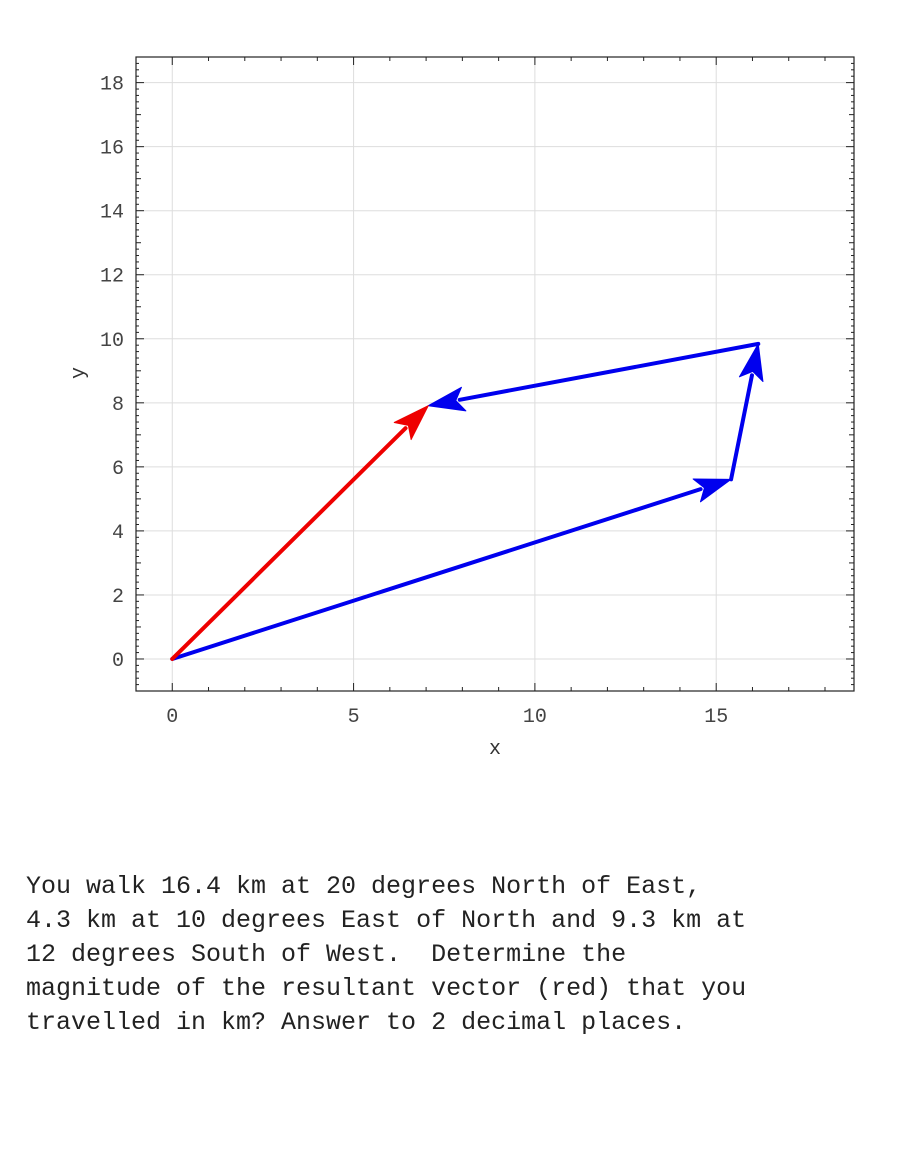  Describe the element at coordinates (172, 717) in the screenshot. I see `x-tick-label: 0` at that location.